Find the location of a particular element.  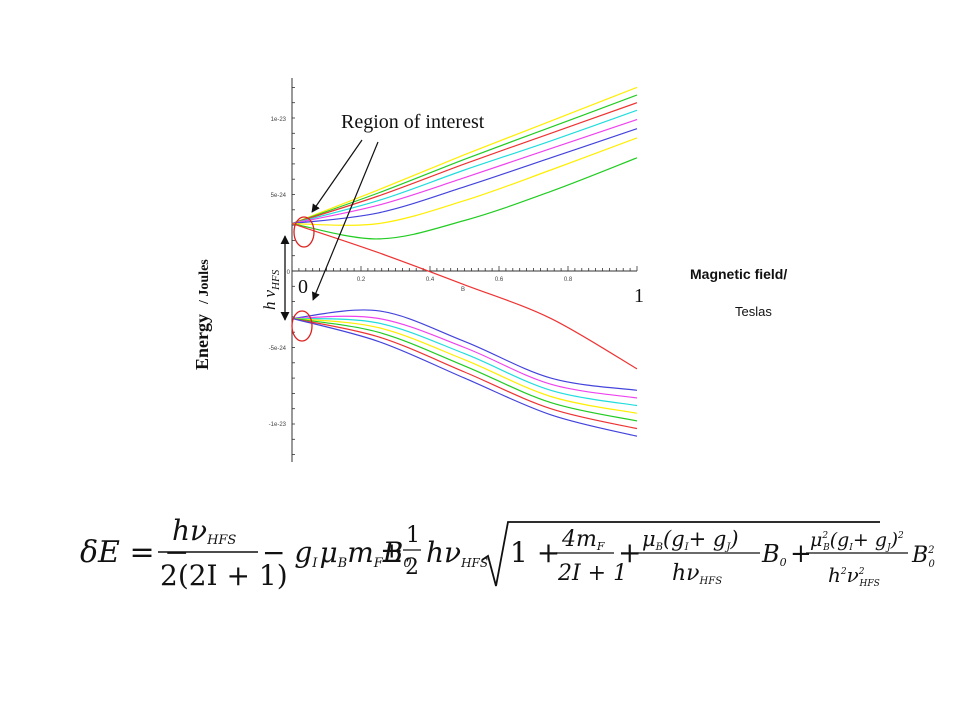

x-axis-minor-ticks is located at coordinates (464, 268).